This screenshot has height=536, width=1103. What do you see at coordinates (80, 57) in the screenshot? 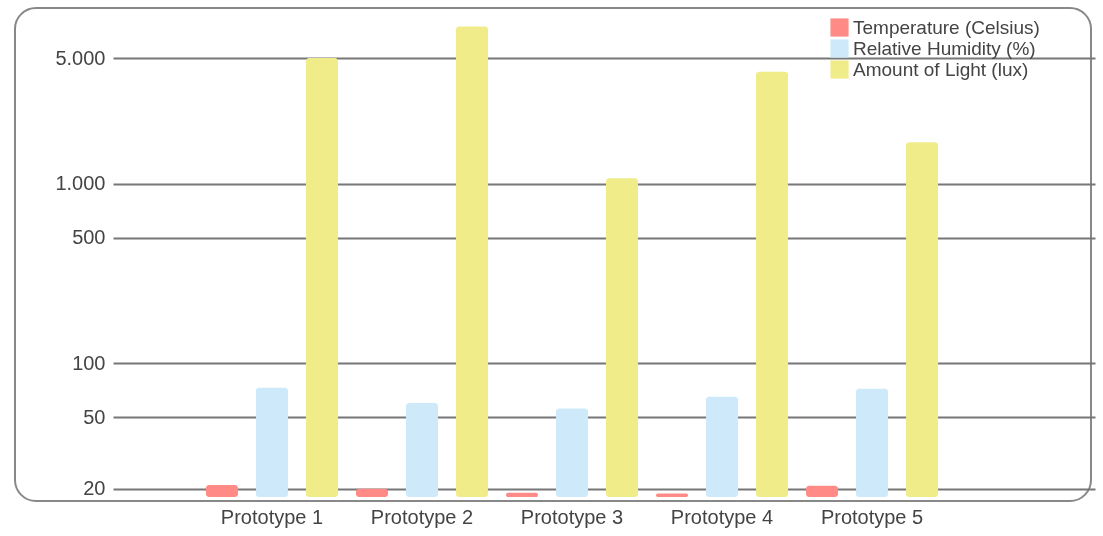
I see `y-tick-label: 5.000` at bounding box center [80, 57].